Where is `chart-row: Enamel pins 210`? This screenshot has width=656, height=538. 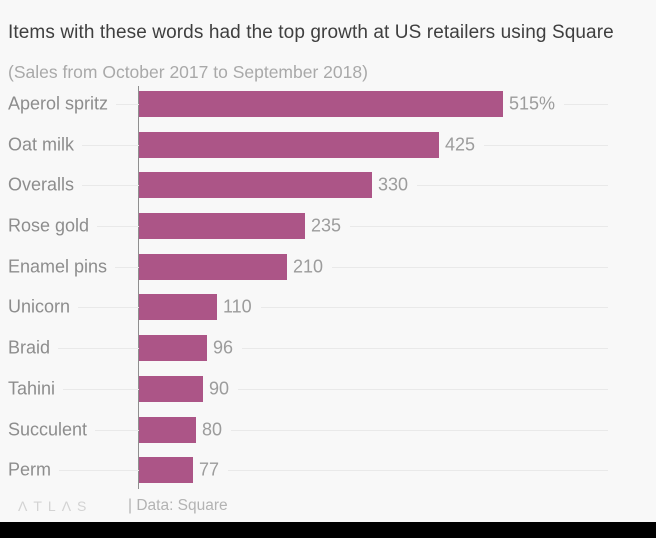
chart-row: Enamel pins 210 is located at coordinates (328, 266).